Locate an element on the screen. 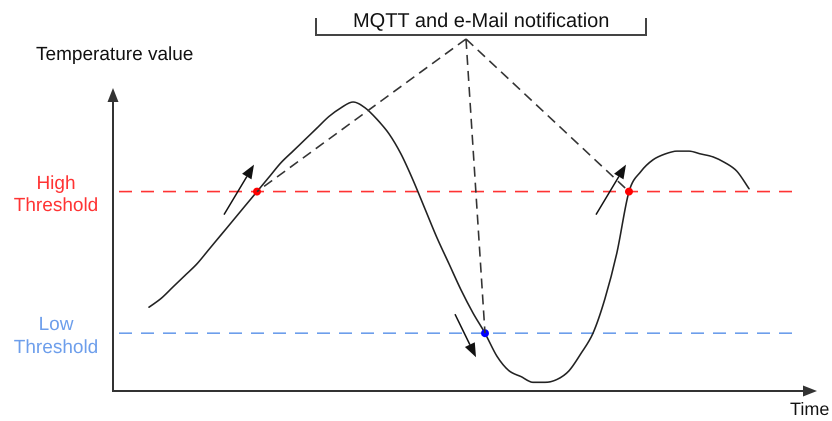 The image size is (832, 421). text: MQTT and e-Mail notification is located at coordinates (481, 21).